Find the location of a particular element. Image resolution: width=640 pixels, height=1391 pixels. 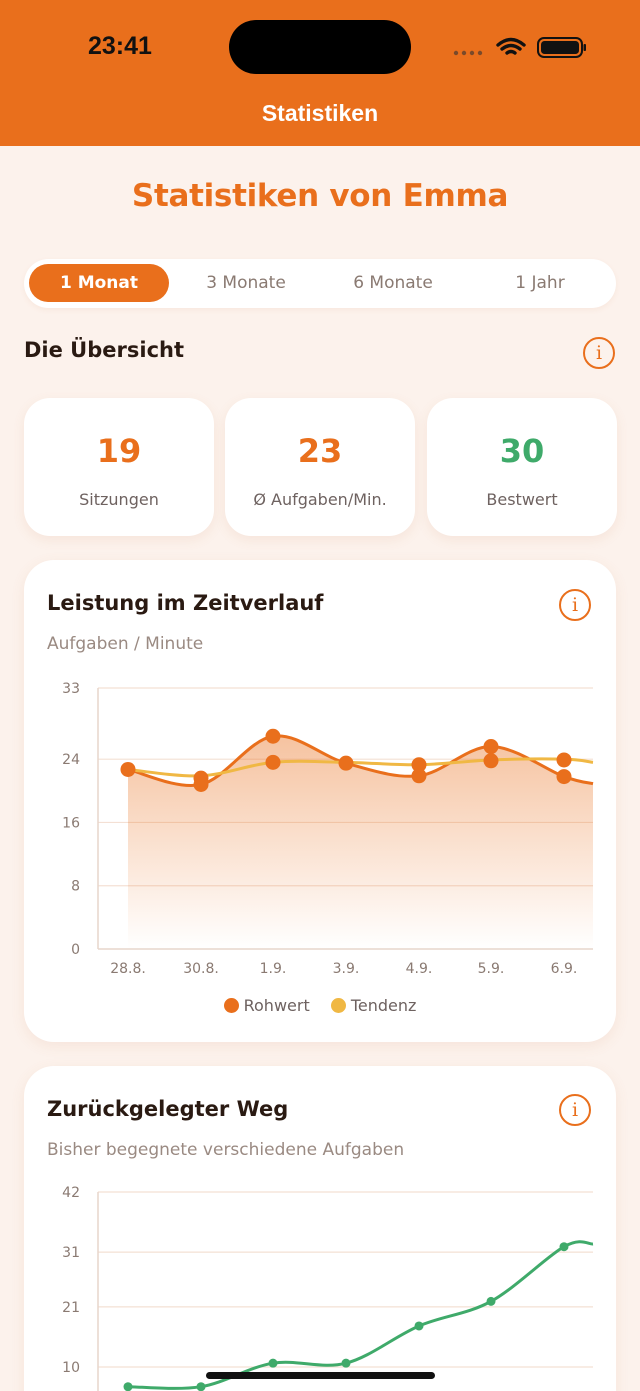

performance-legend: Rohwert Tendenz is located at coordinates (320, 1005).